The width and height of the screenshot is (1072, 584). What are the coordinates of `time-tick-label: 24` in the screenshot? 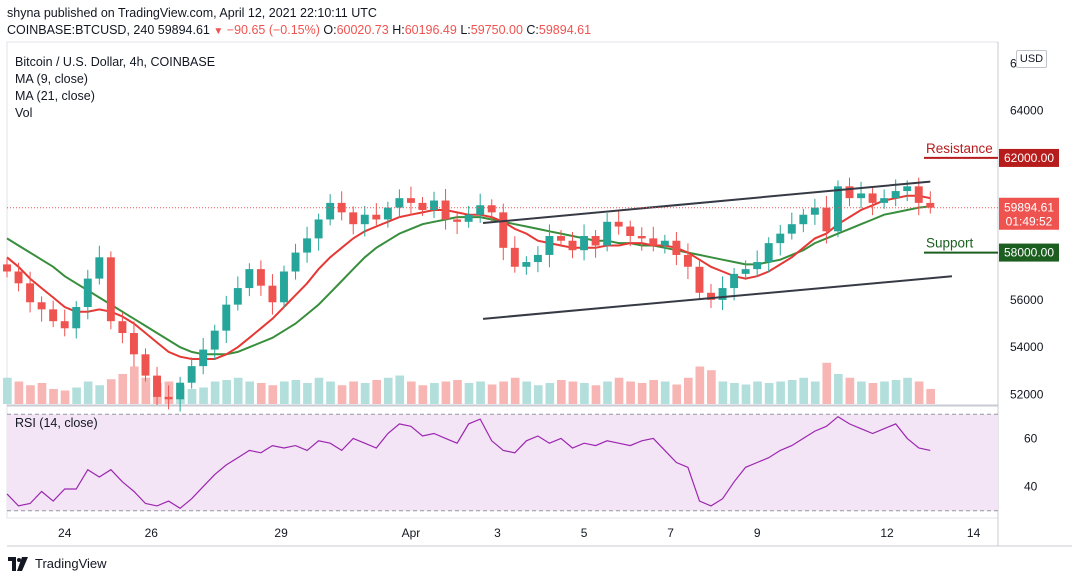 It's located at (65, 533).